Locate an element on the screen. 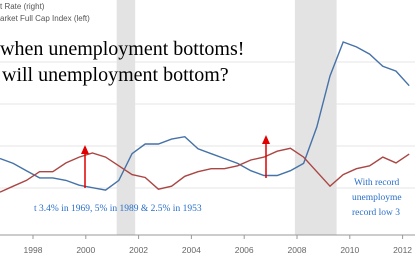  x-tick-label: 2006 is located at coordinates (244, 250).